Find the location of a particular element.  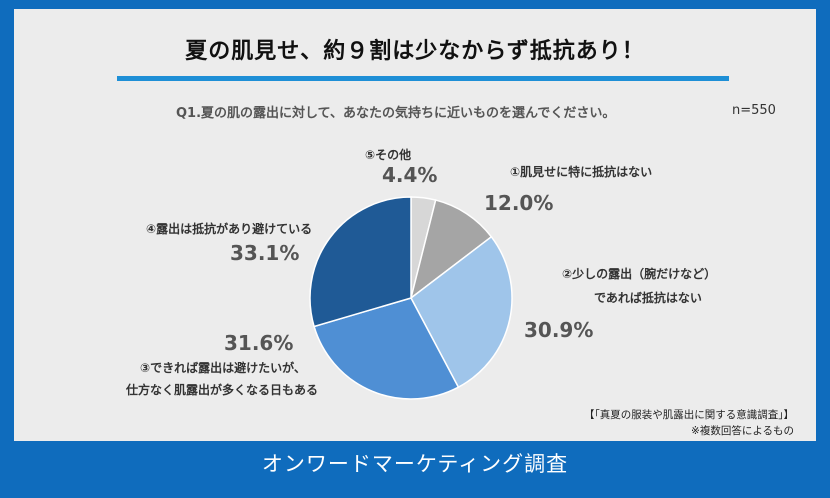

question-text: Q1.夏の肌の露出に対して、あなたの気持ちに近いものを選んでください。 is located at coordinates (396, 113).